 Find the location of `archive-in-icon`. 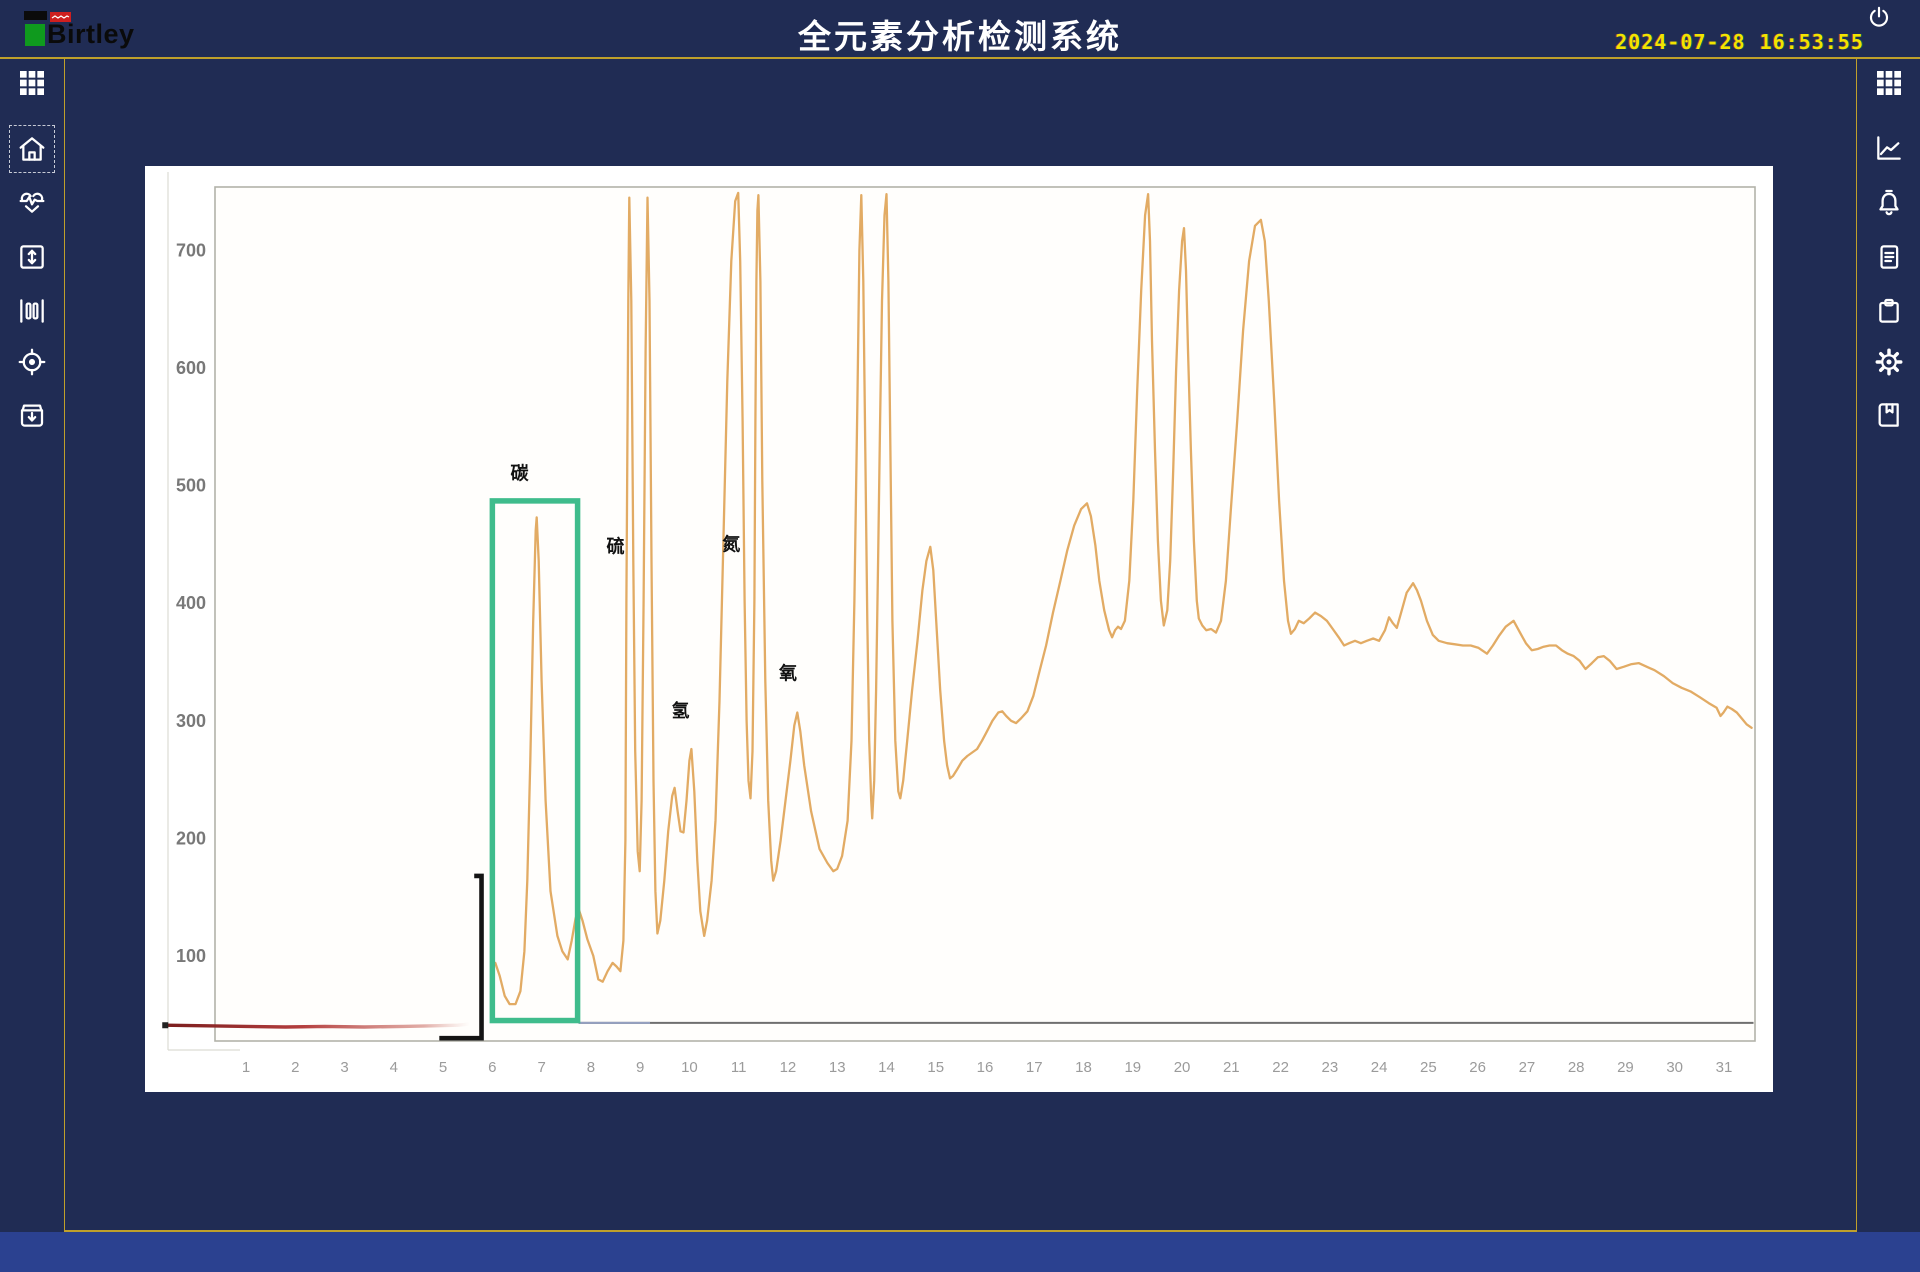

archive-in-icon is located at coordinates (32, 415).